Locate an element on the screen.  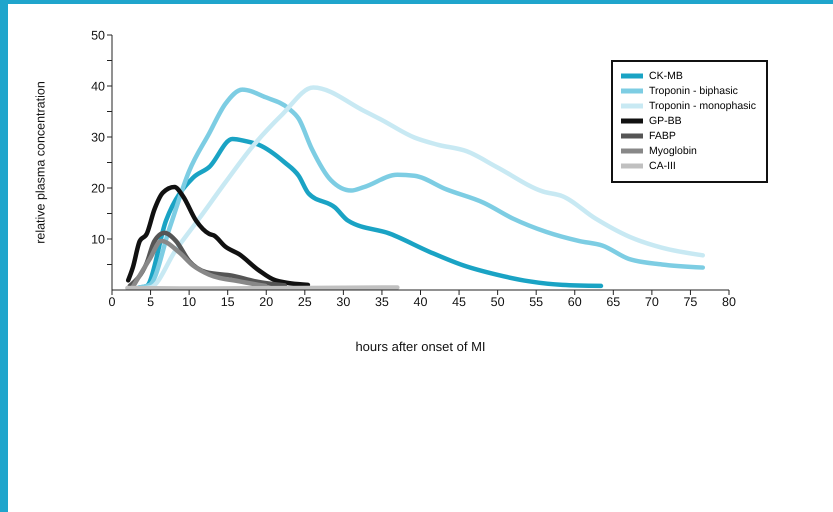
x-tick-label: 15 is located at coordinates (227, 301).